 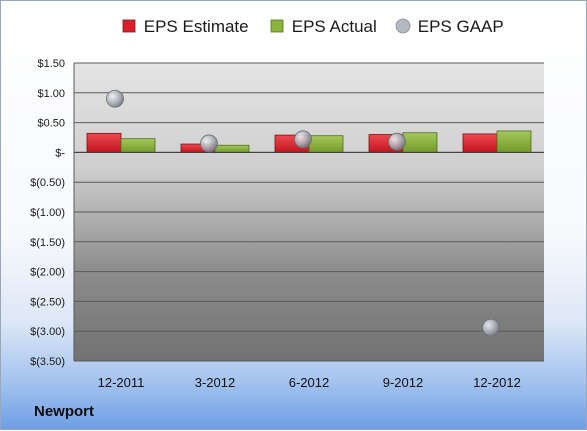 What do you see at coordinates (47, 183) in the screenshot?
I see `y-tick-label: $(0.50)` at bounding box center [47, 183].